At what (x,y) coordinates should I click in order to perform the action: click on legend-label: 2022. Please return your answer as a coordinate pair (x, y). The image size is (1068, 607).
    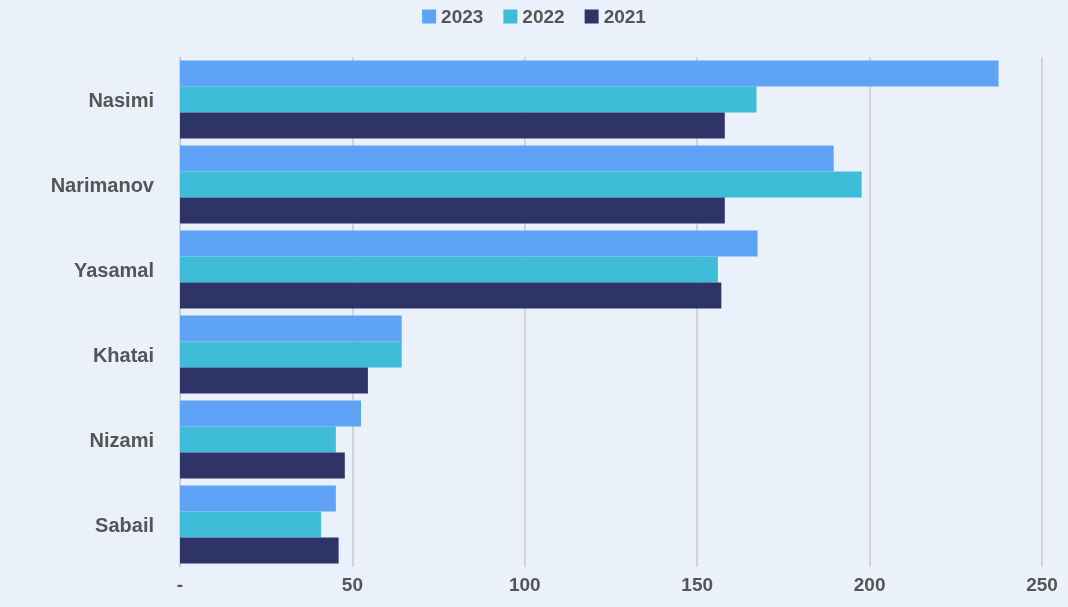
    Looking at the image, I should click on (543, 16).